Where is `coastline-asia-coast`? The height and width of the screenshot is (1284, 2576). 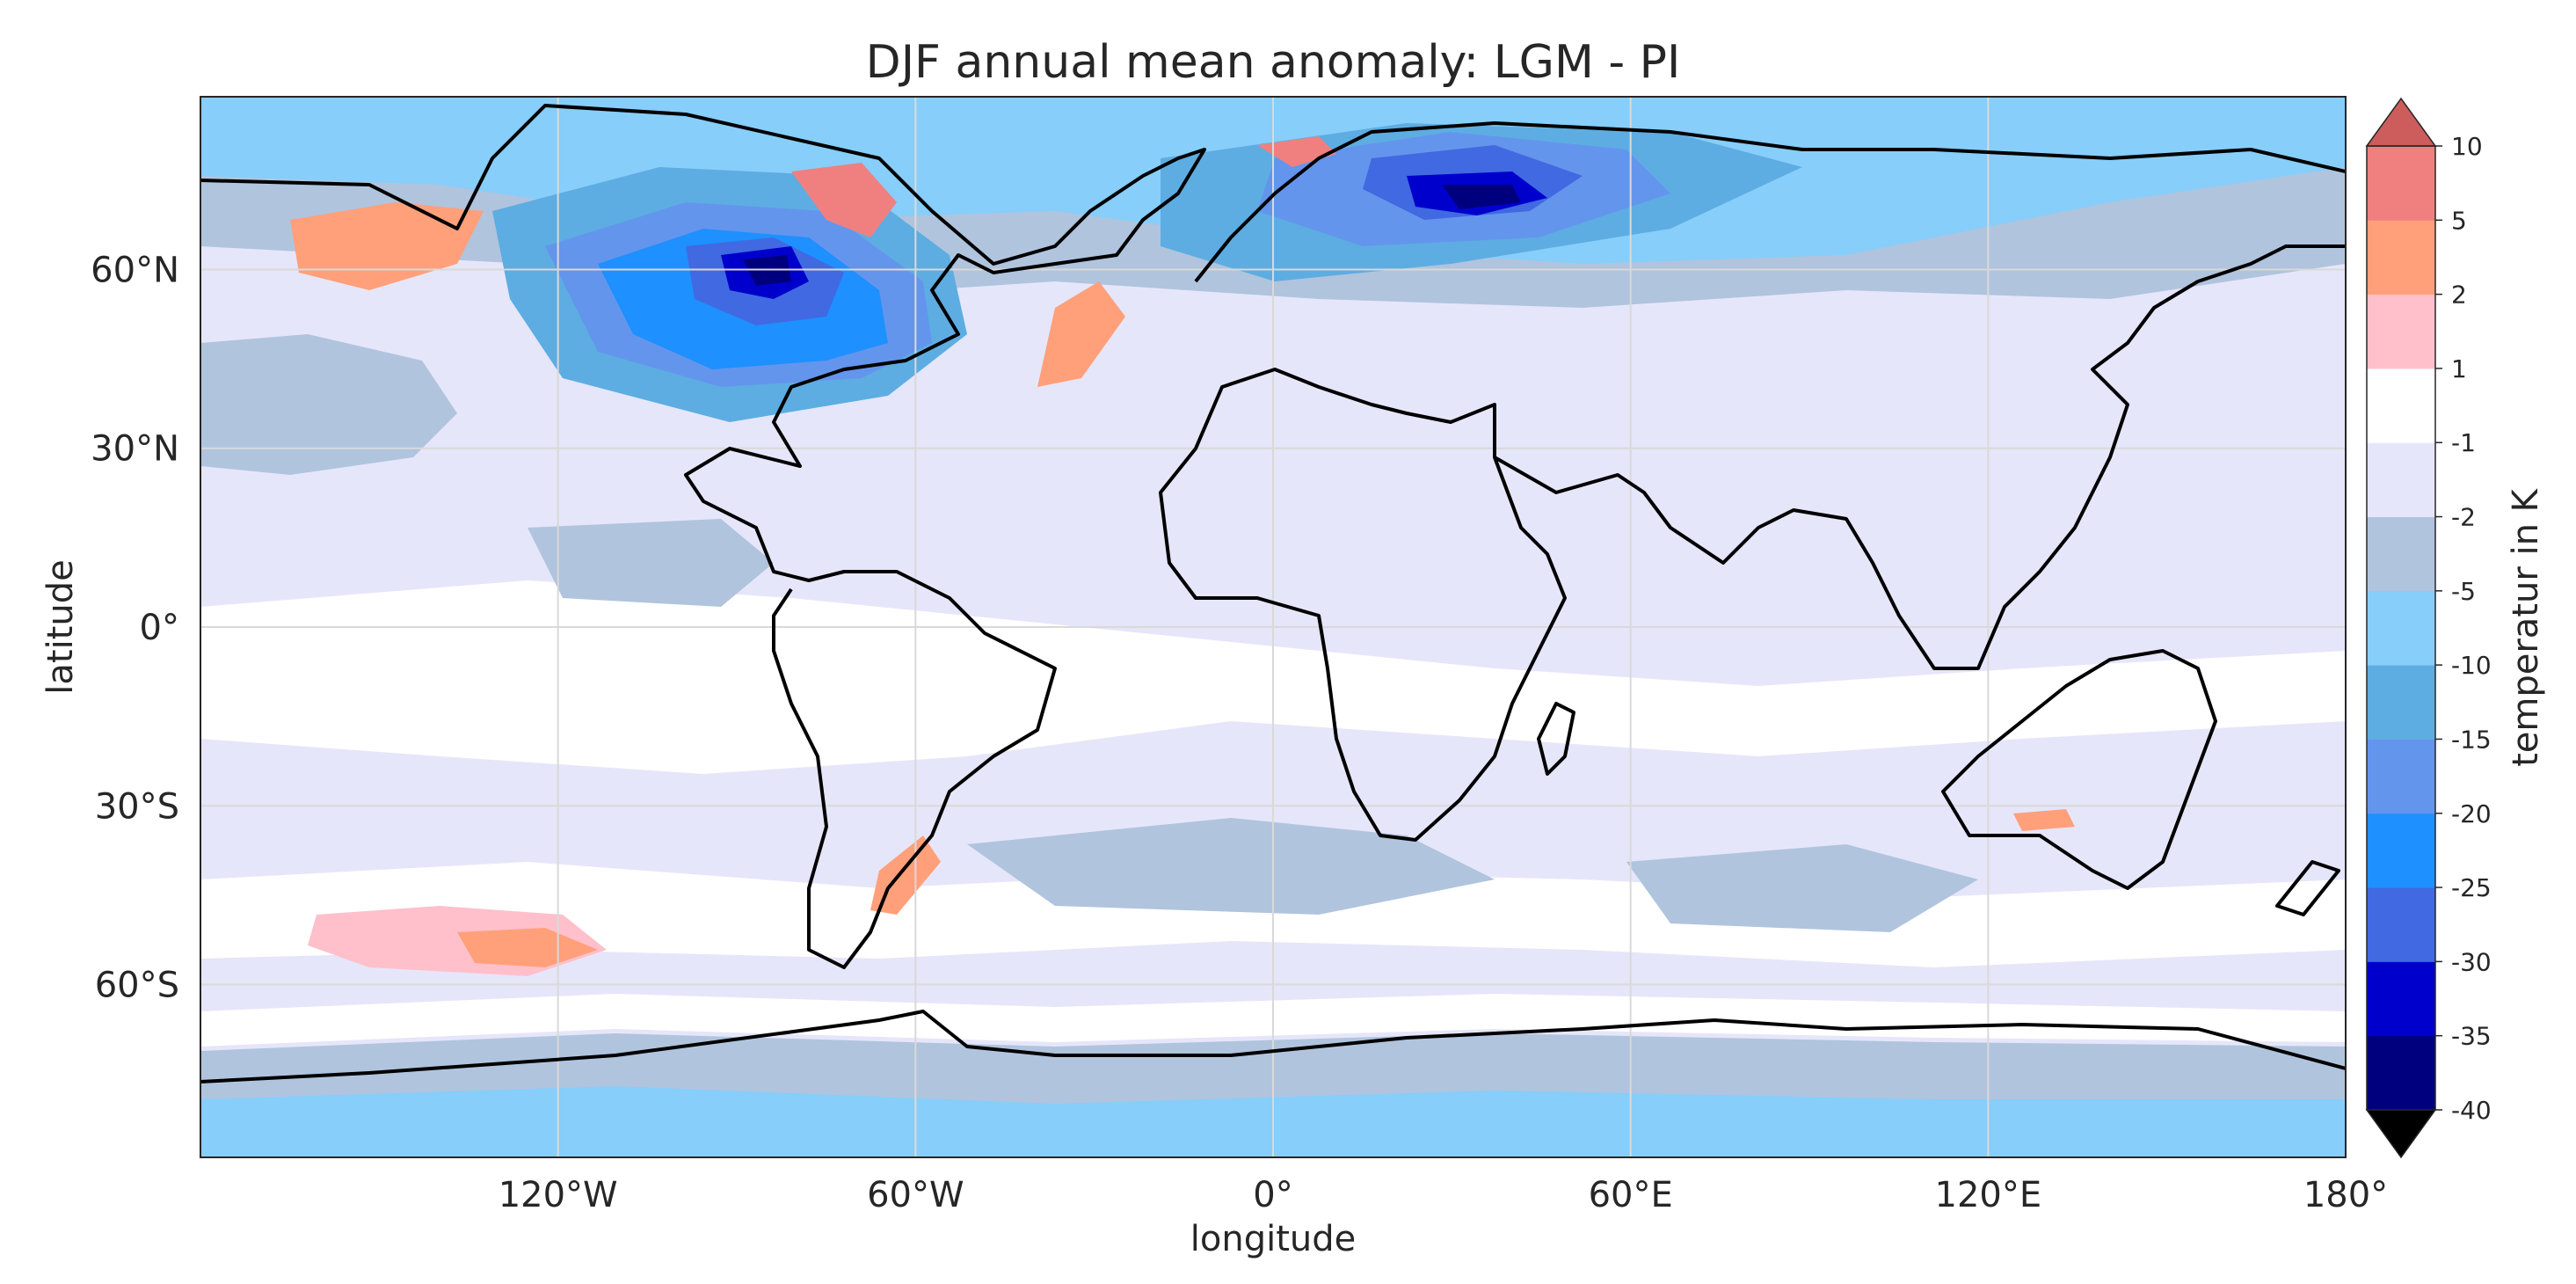
coastline-asia-coast is located at coordinates (1920, 457).